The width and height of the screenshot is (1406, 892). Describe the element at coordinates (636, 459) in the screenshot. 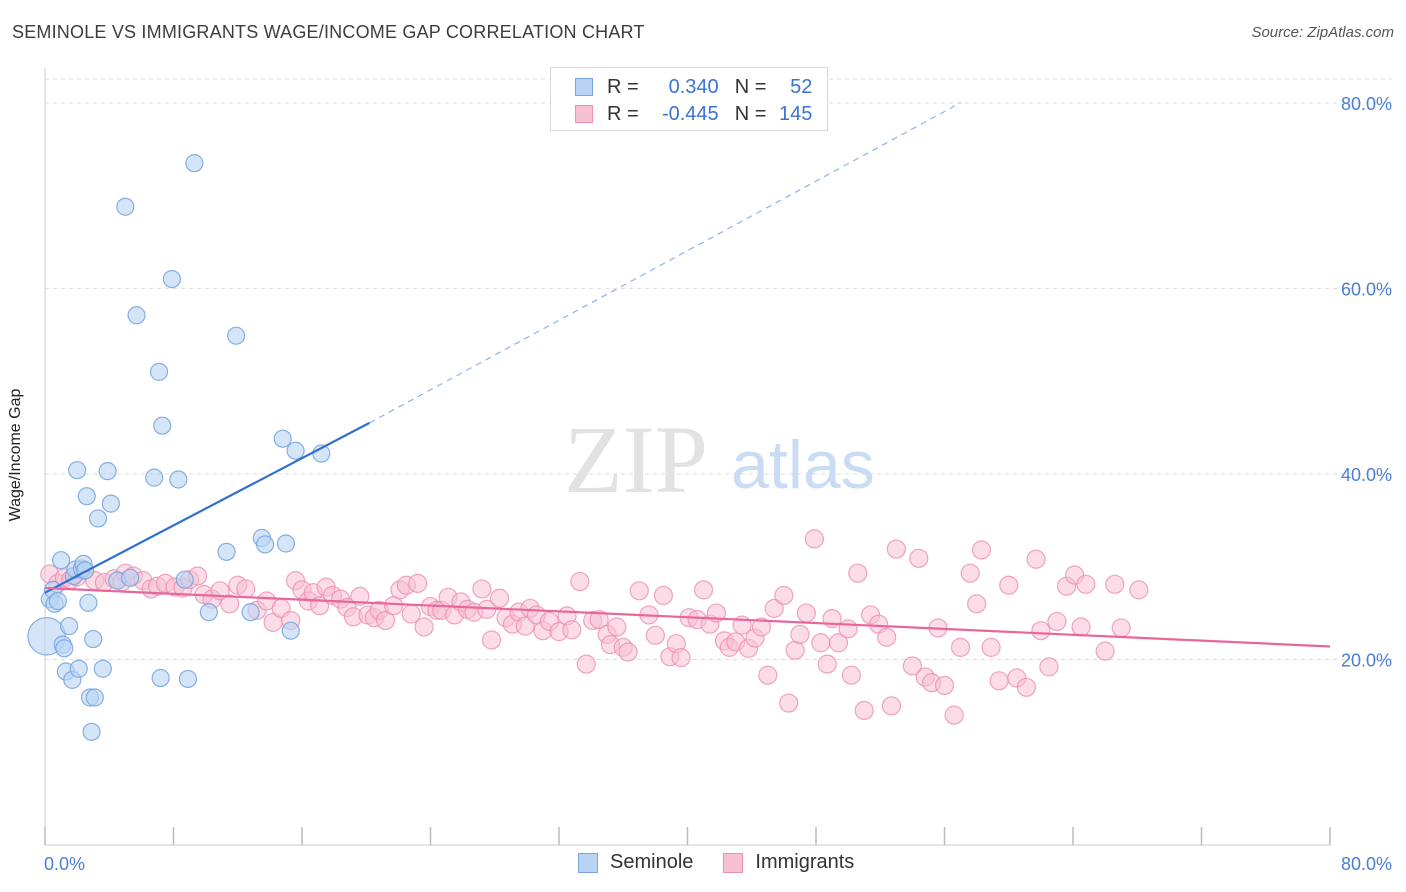

I see `watermark-zip: ZIP` at that location.